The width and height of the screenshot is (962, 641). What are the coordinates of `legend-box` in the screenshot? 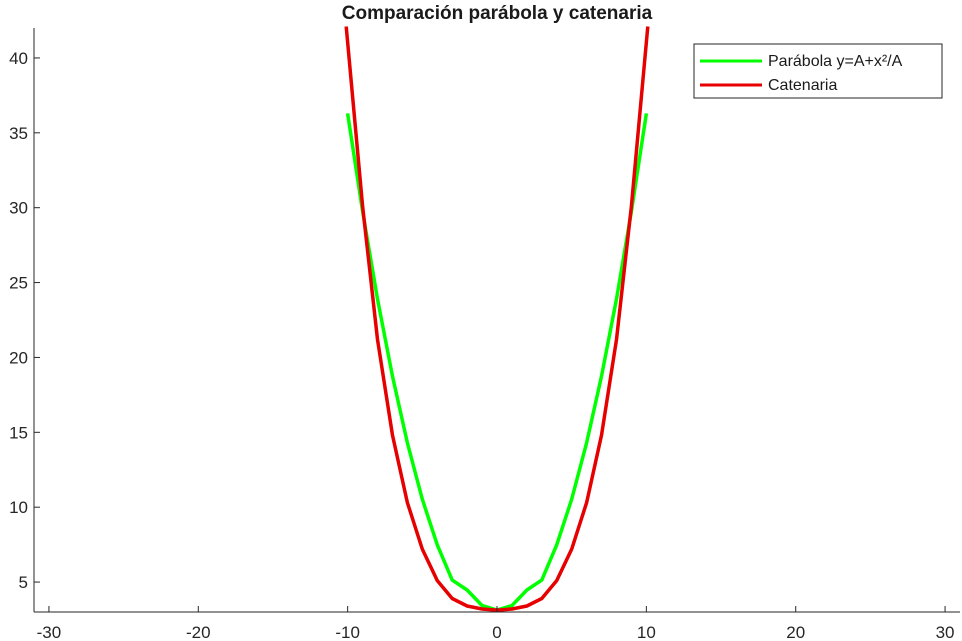 It's located at (818, 71).